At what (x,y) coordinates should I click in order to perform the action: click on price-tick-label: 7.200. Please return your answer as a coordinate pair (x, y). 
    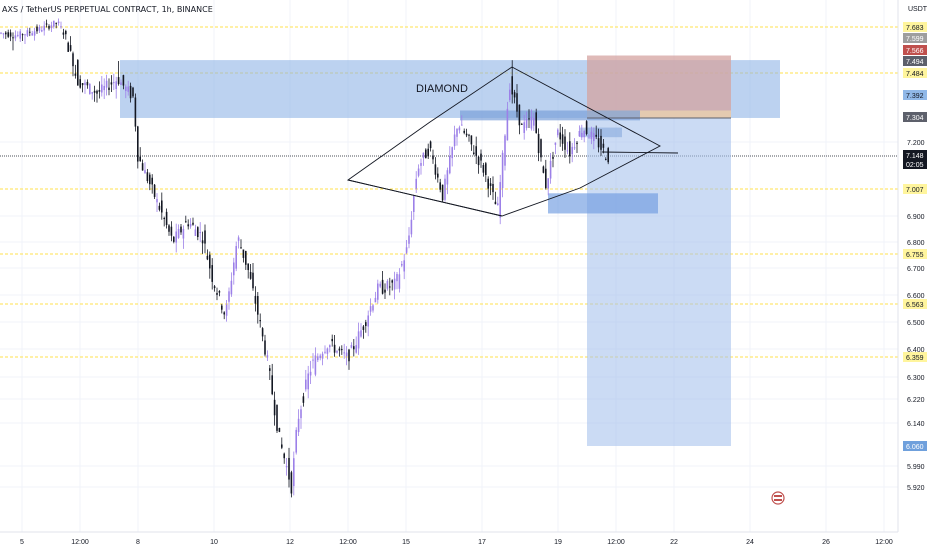
    Looking at the image, I should click on (916, 143).